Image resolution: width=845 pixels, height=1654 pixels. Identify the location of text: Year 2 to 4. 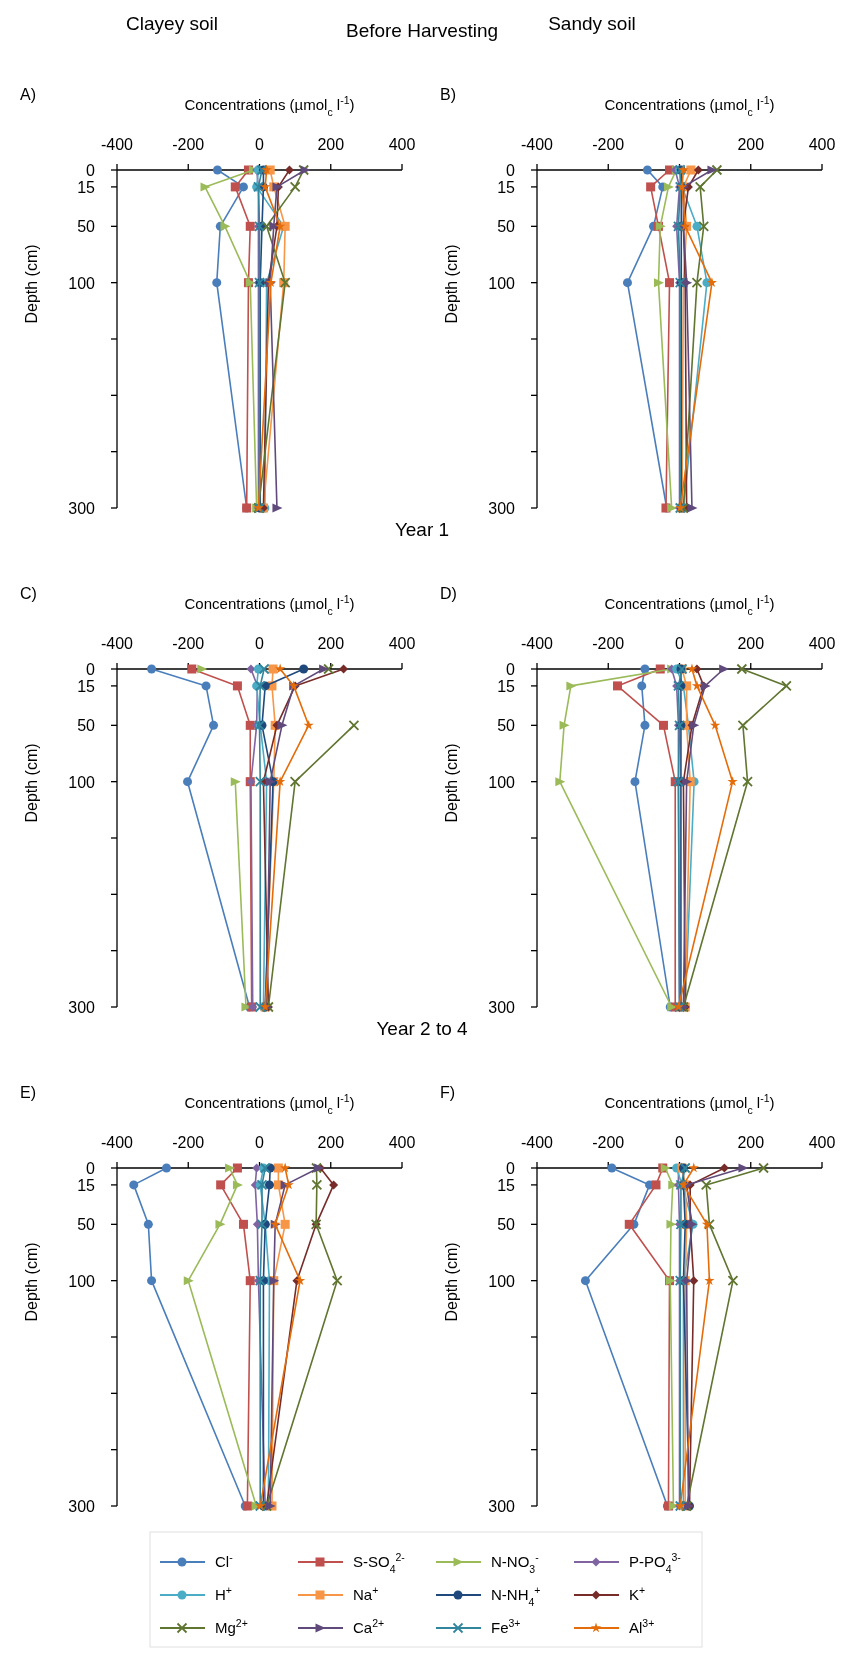
(422, 1028).